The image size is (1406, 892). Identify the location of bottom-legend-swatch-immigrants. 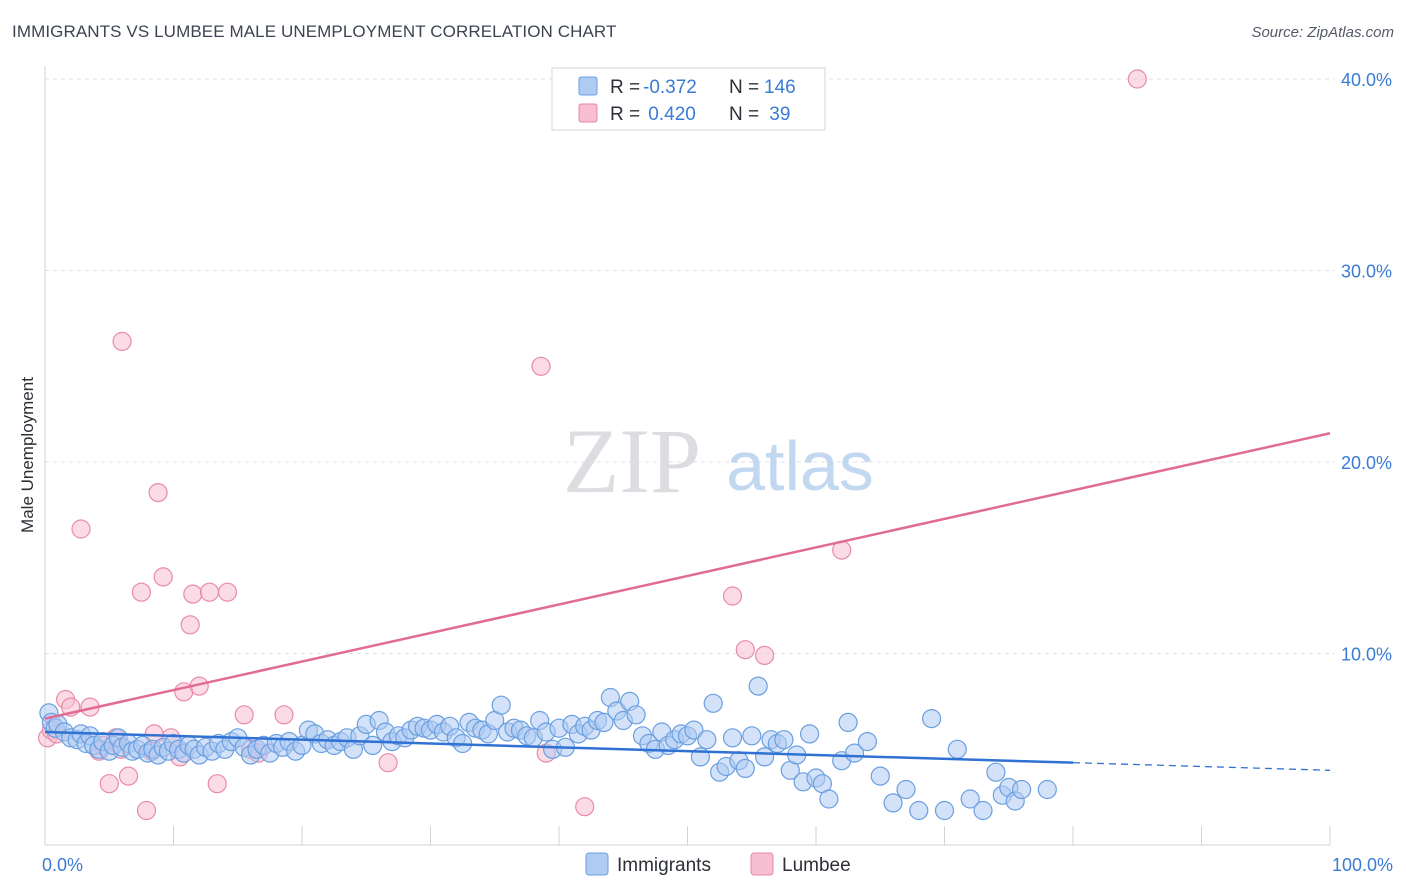
(597, 864).